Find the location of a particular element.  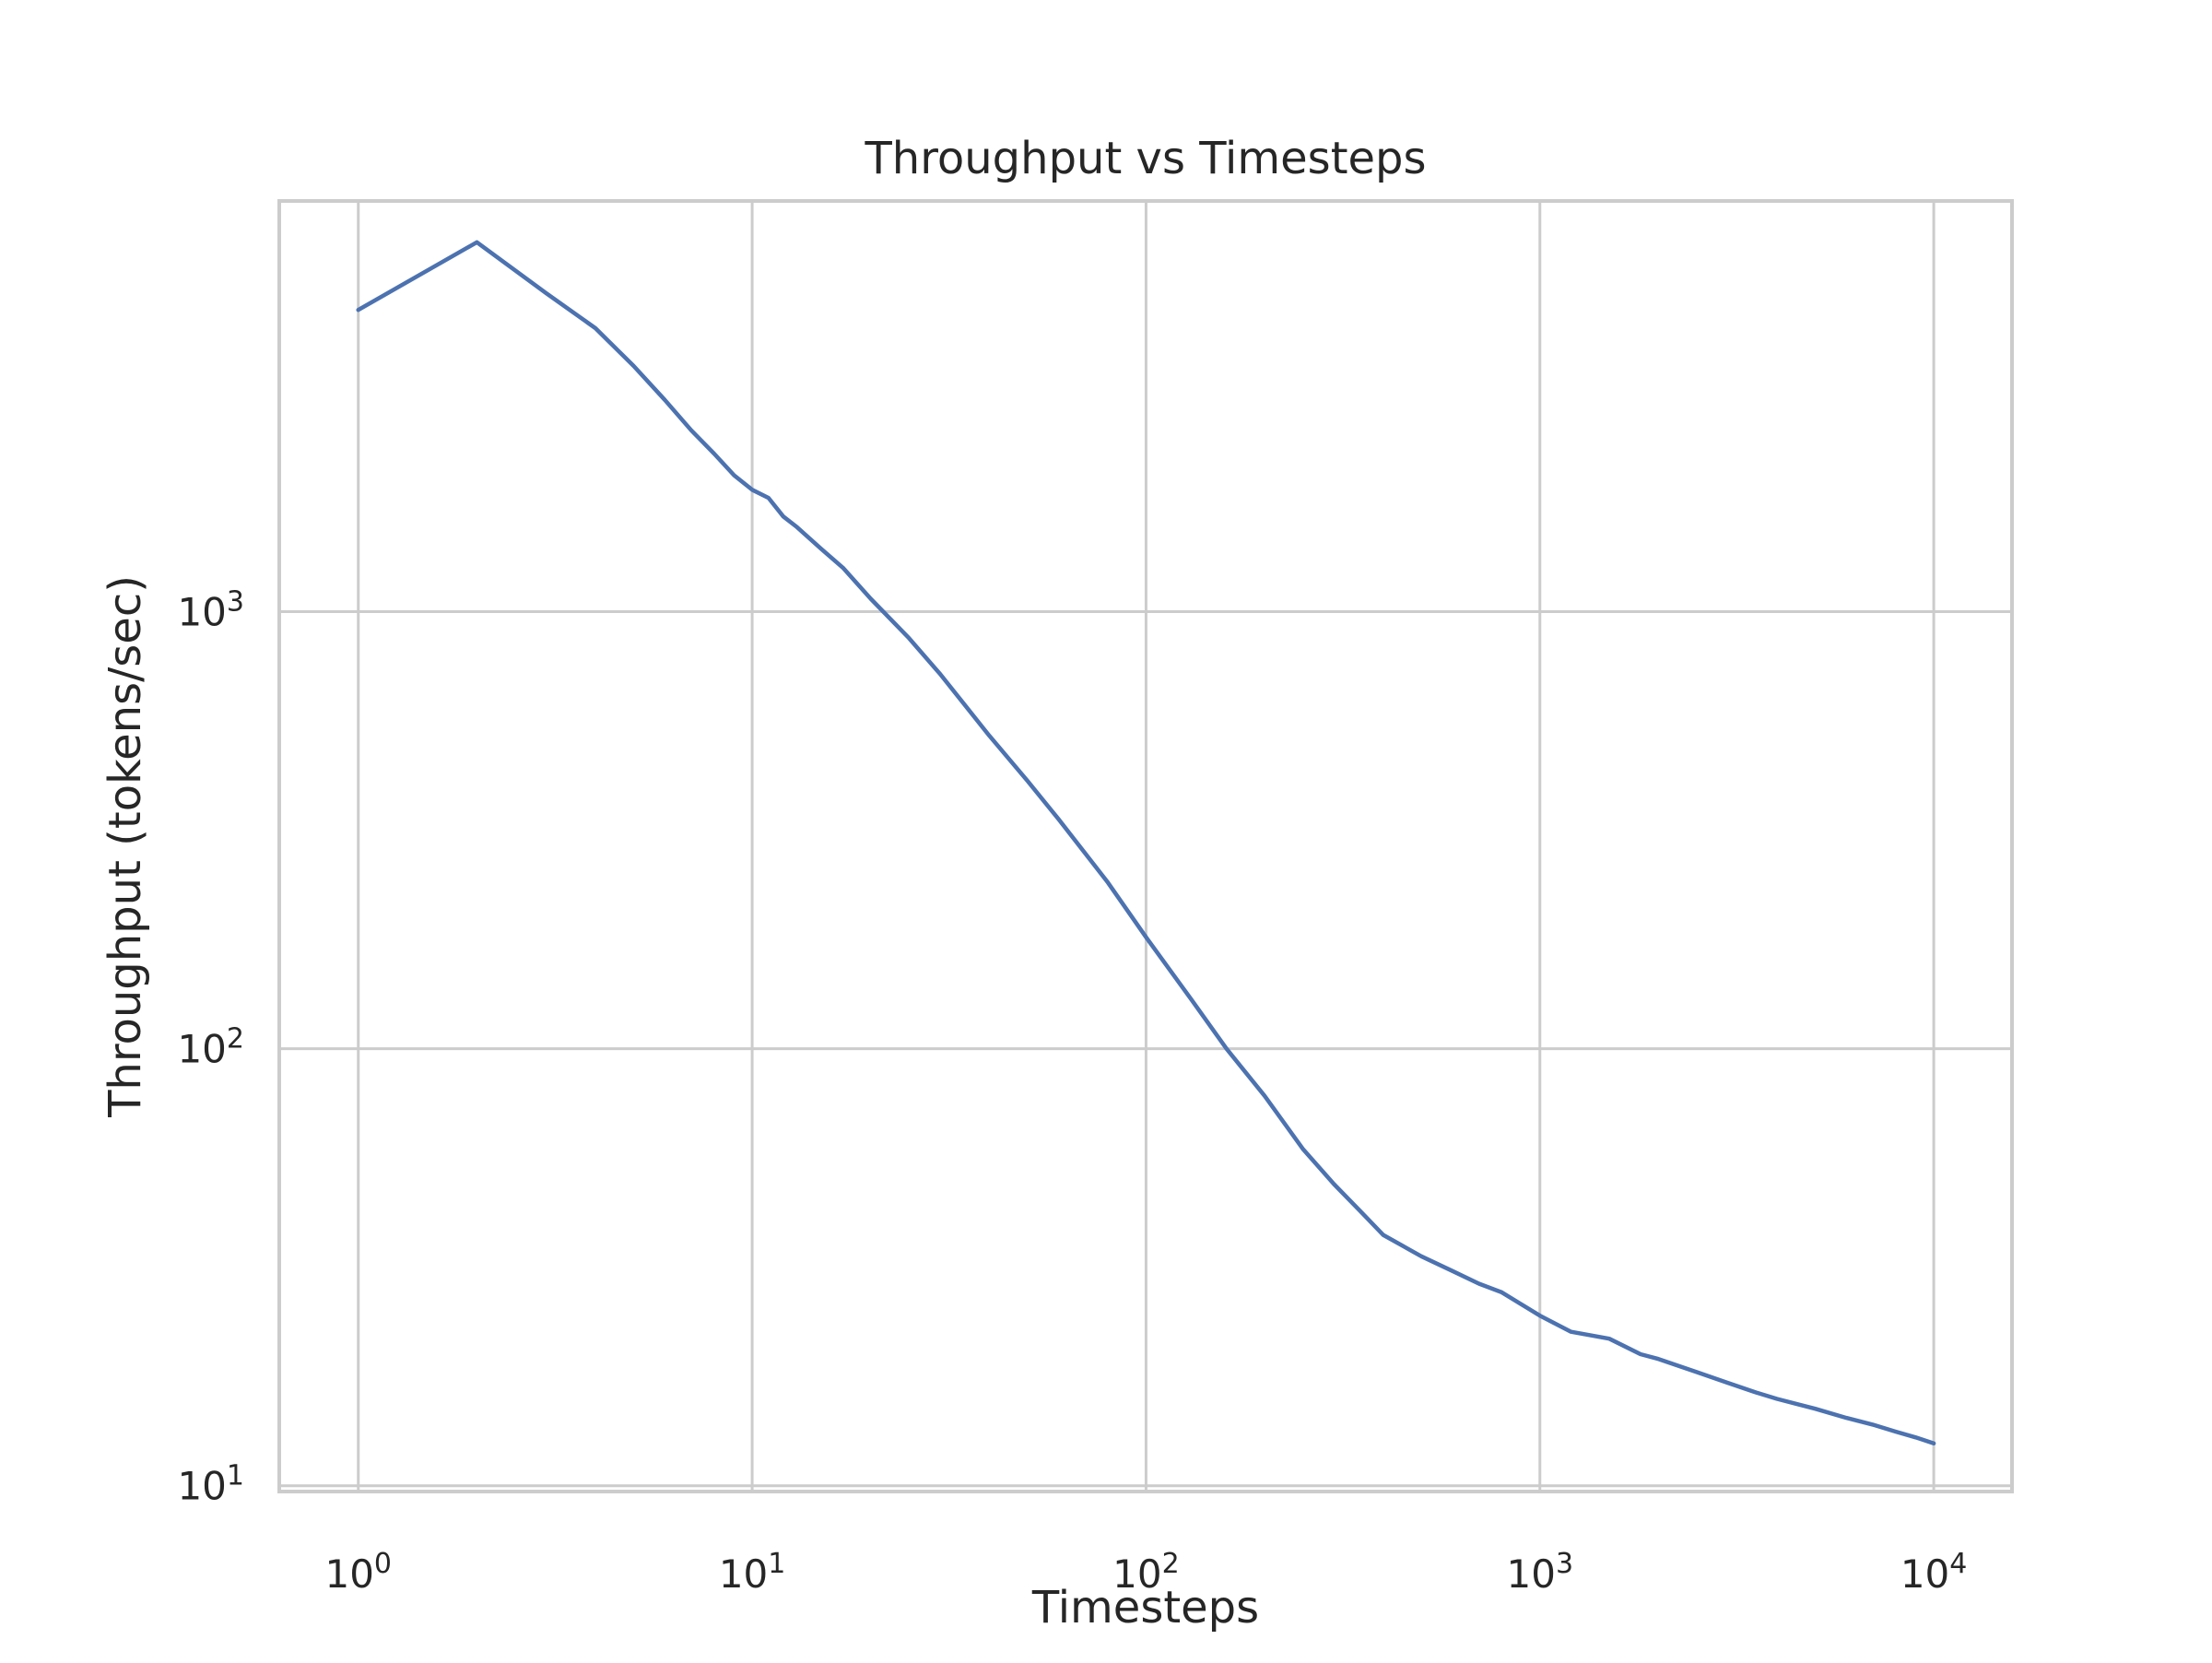

x-tick-label: 100 is located at coordinates (358, 1572).